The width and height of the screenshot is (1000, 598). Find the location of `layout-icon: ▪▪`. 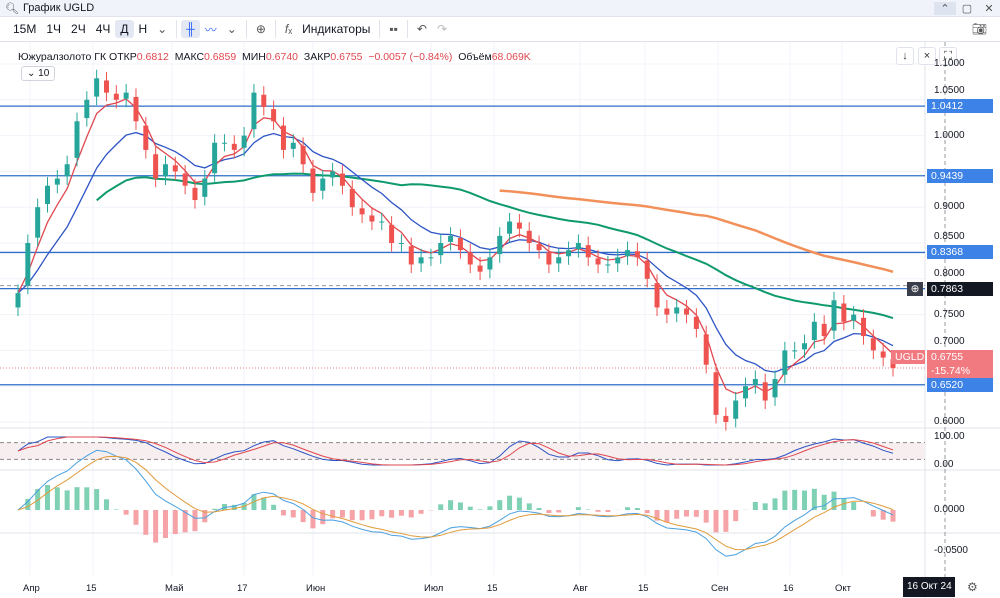

layout-icon: ▪▪ is located at coordinates (393, 29).